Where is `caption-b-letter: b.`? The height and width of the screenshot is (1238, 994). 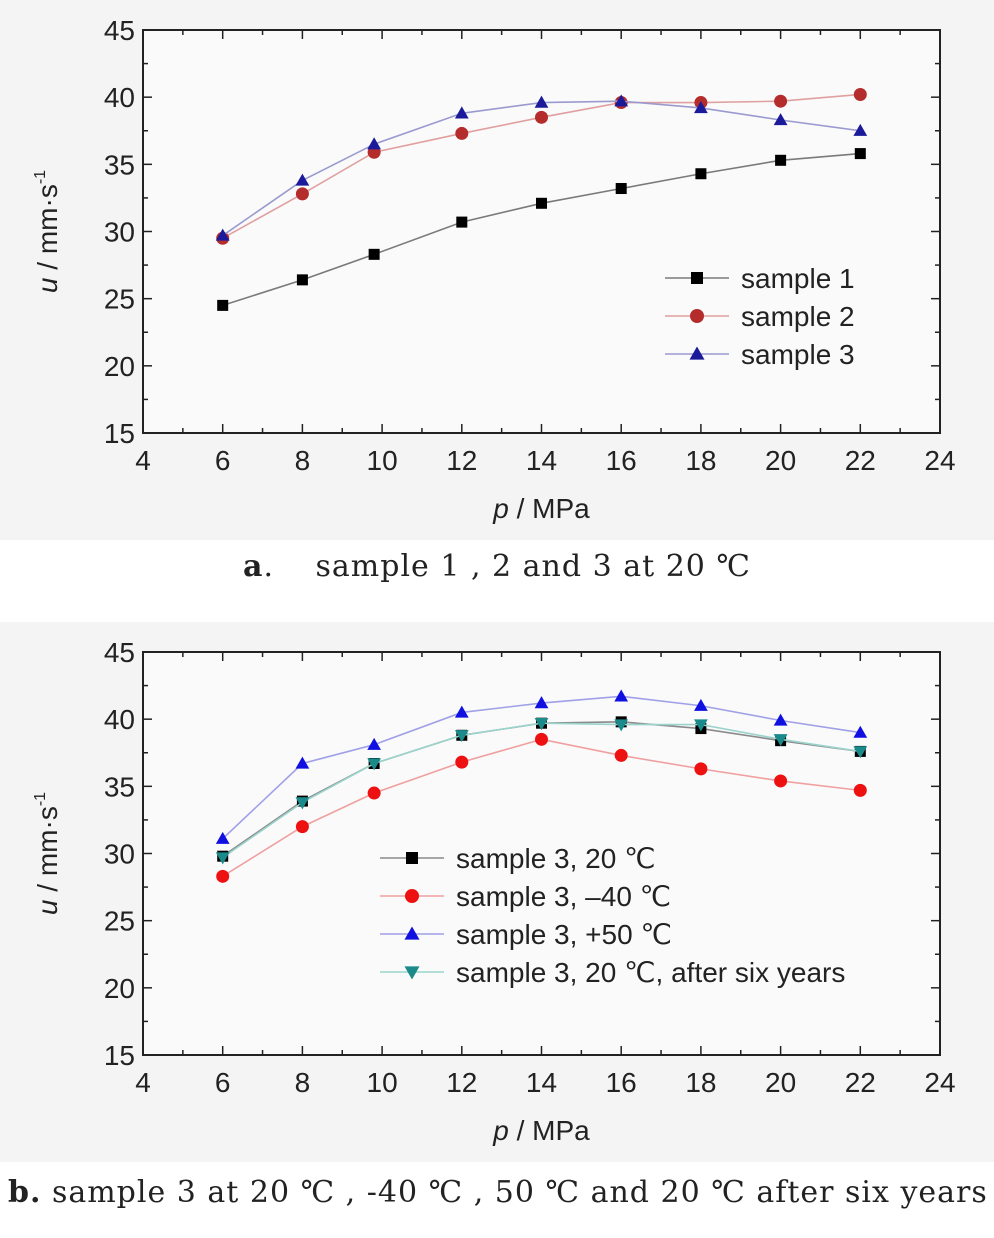
caption-b-letter: b. is located at coordinates (25, 1192).